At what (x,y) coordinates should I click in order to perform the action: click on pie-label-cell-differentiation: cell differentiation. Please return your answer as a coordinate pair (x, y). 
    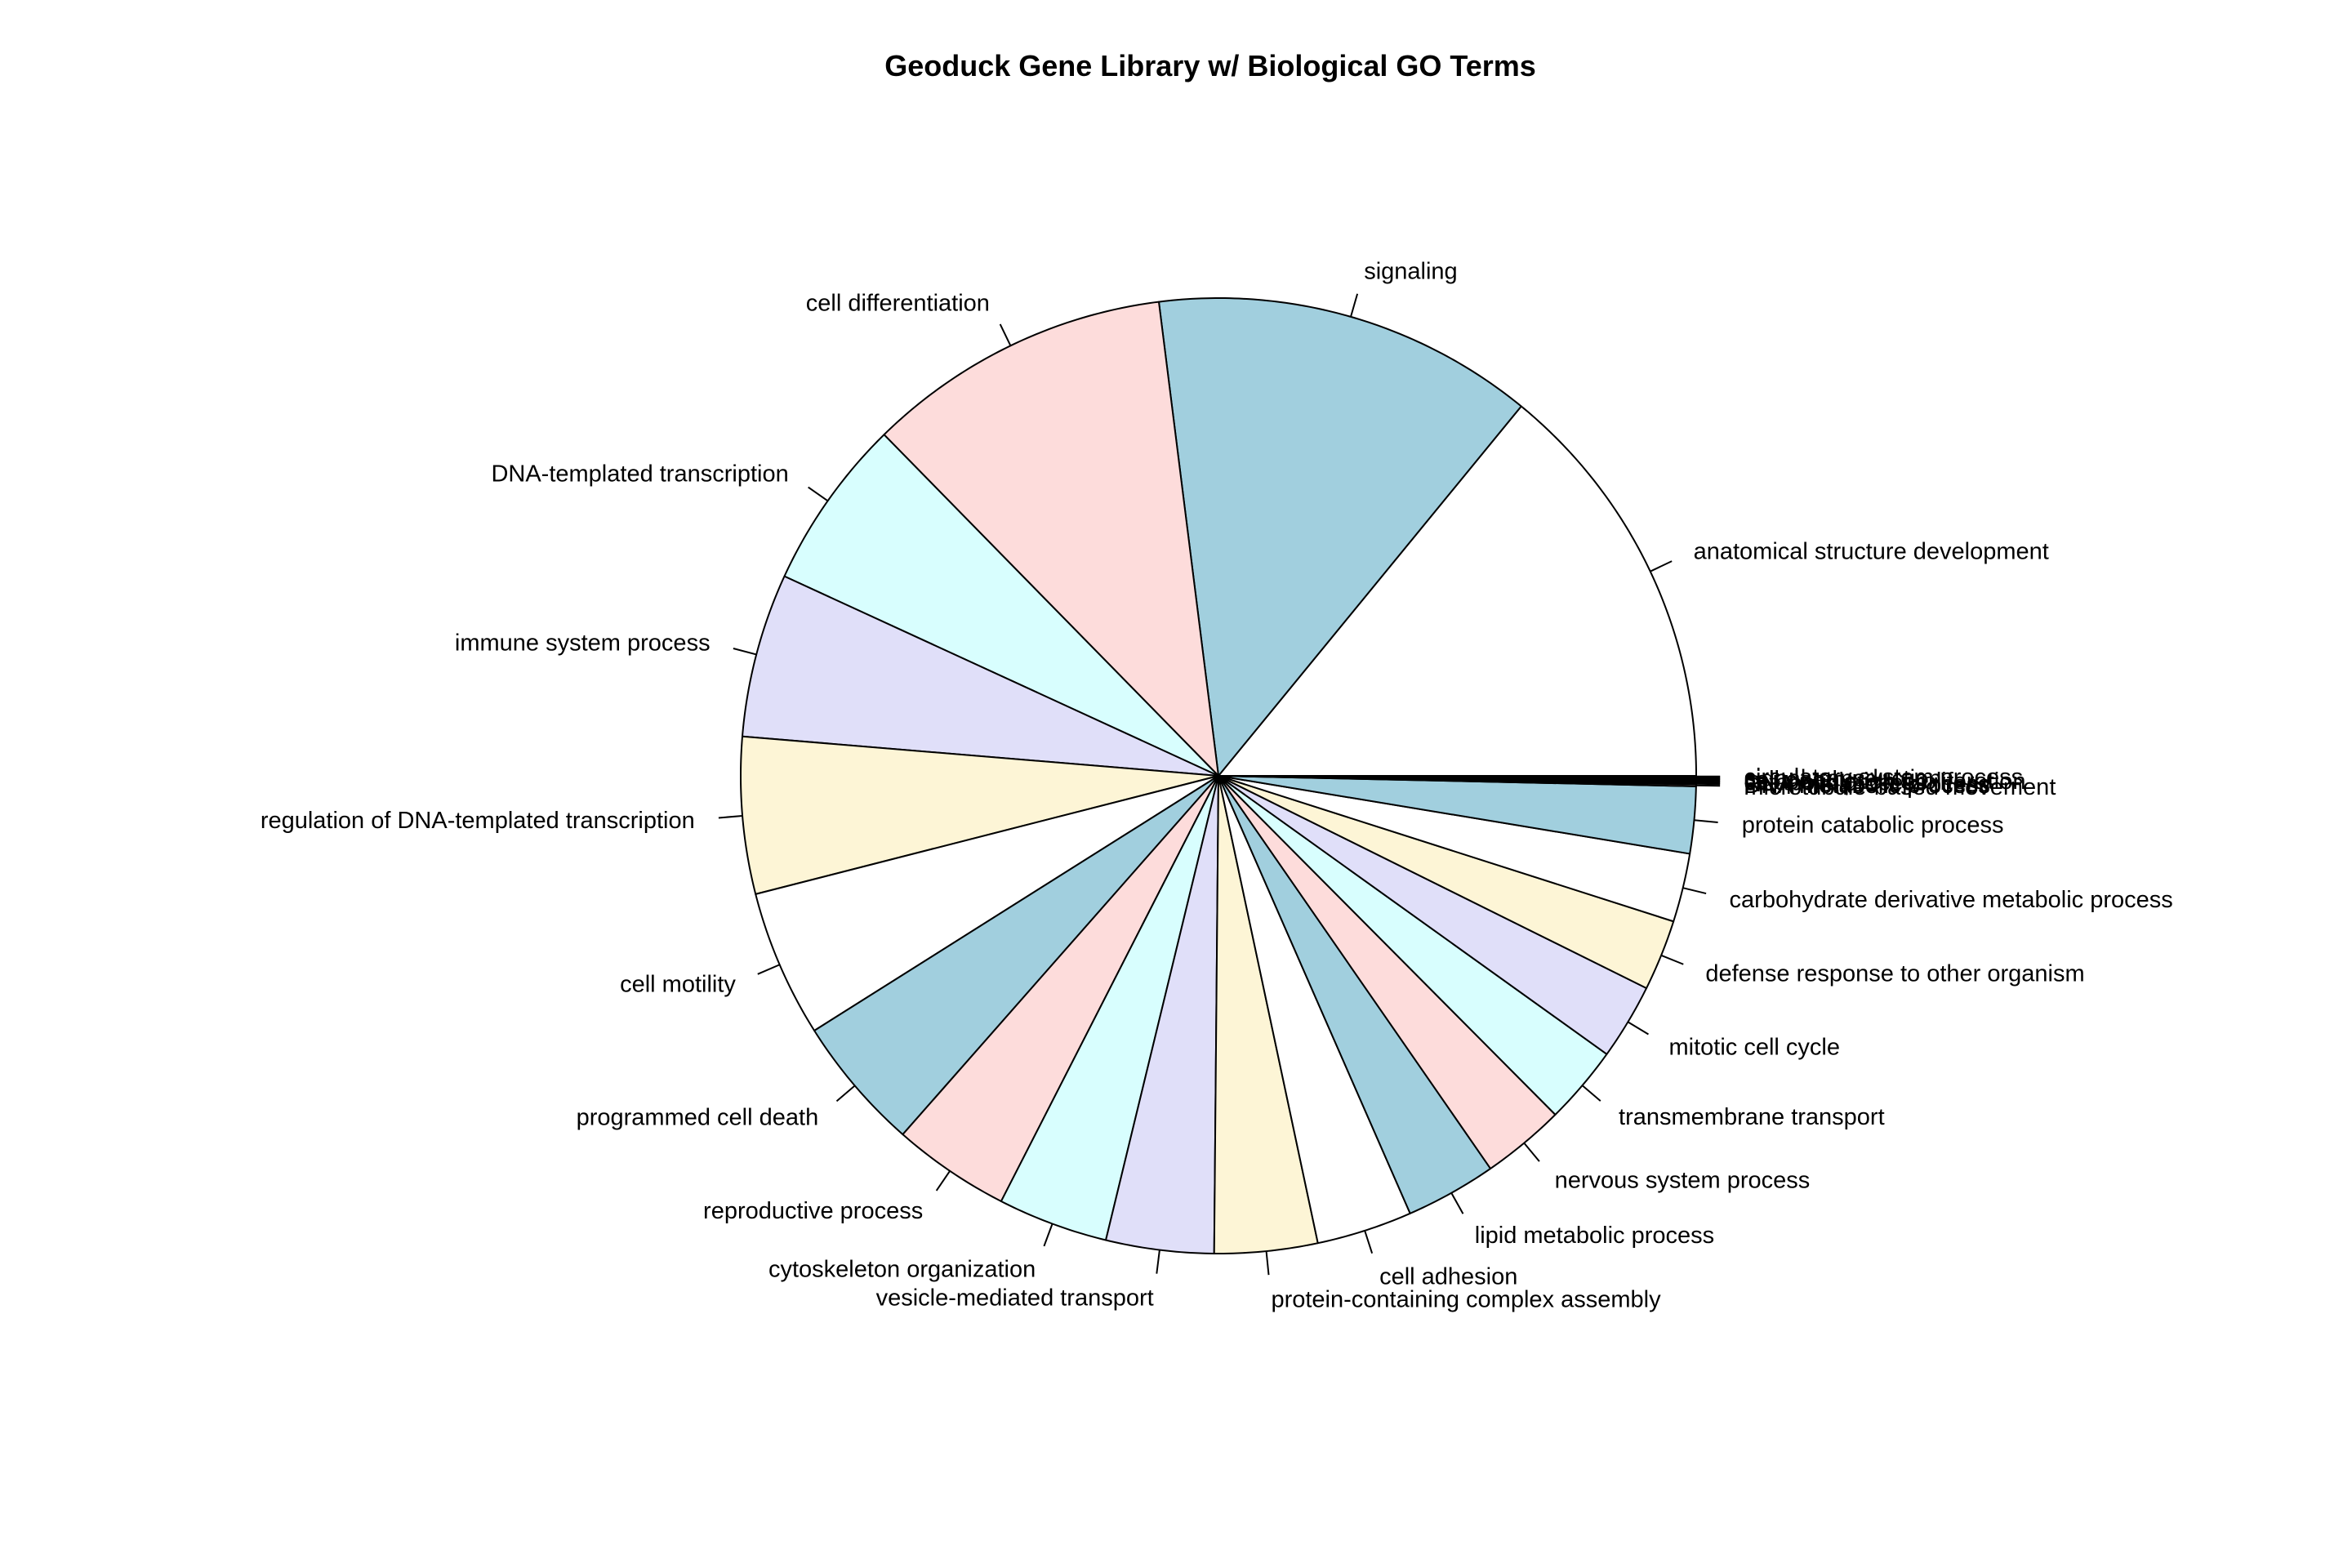
    Looking at the image, I should click on (898, 304).